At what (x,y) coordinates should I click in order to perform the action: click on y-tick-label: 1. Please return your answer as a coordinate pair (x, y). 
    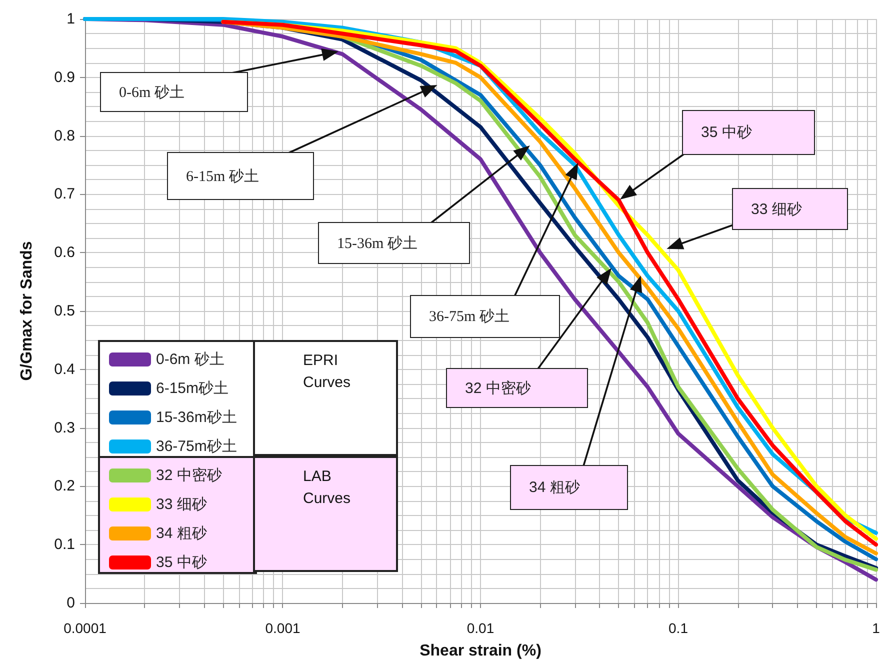
    Looking at the image, I should click on (70, 19).